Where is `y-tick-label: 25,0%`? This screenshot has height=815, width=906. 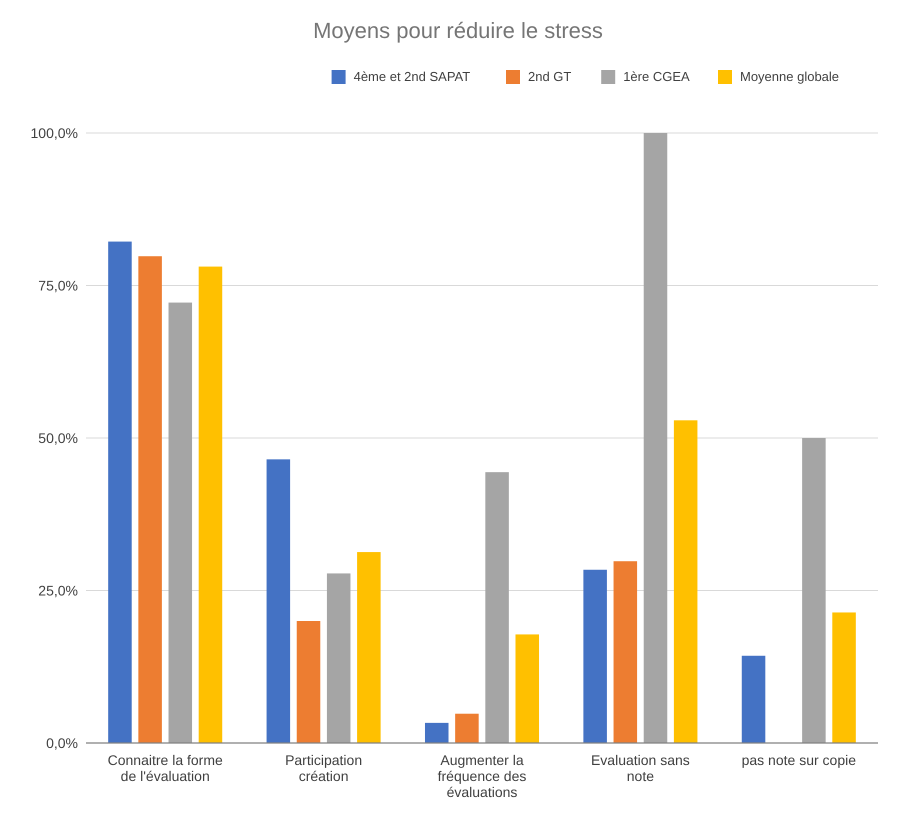
y-tick-label: 25,0% is located at coordinates (58, 590).